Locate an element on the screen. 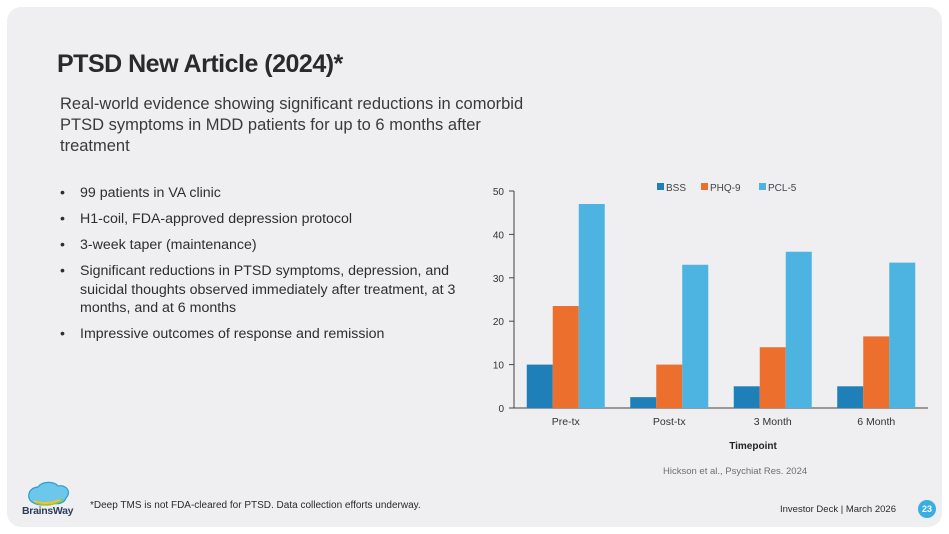  y-tick-label: 20 is located at coordinates (499, 322).